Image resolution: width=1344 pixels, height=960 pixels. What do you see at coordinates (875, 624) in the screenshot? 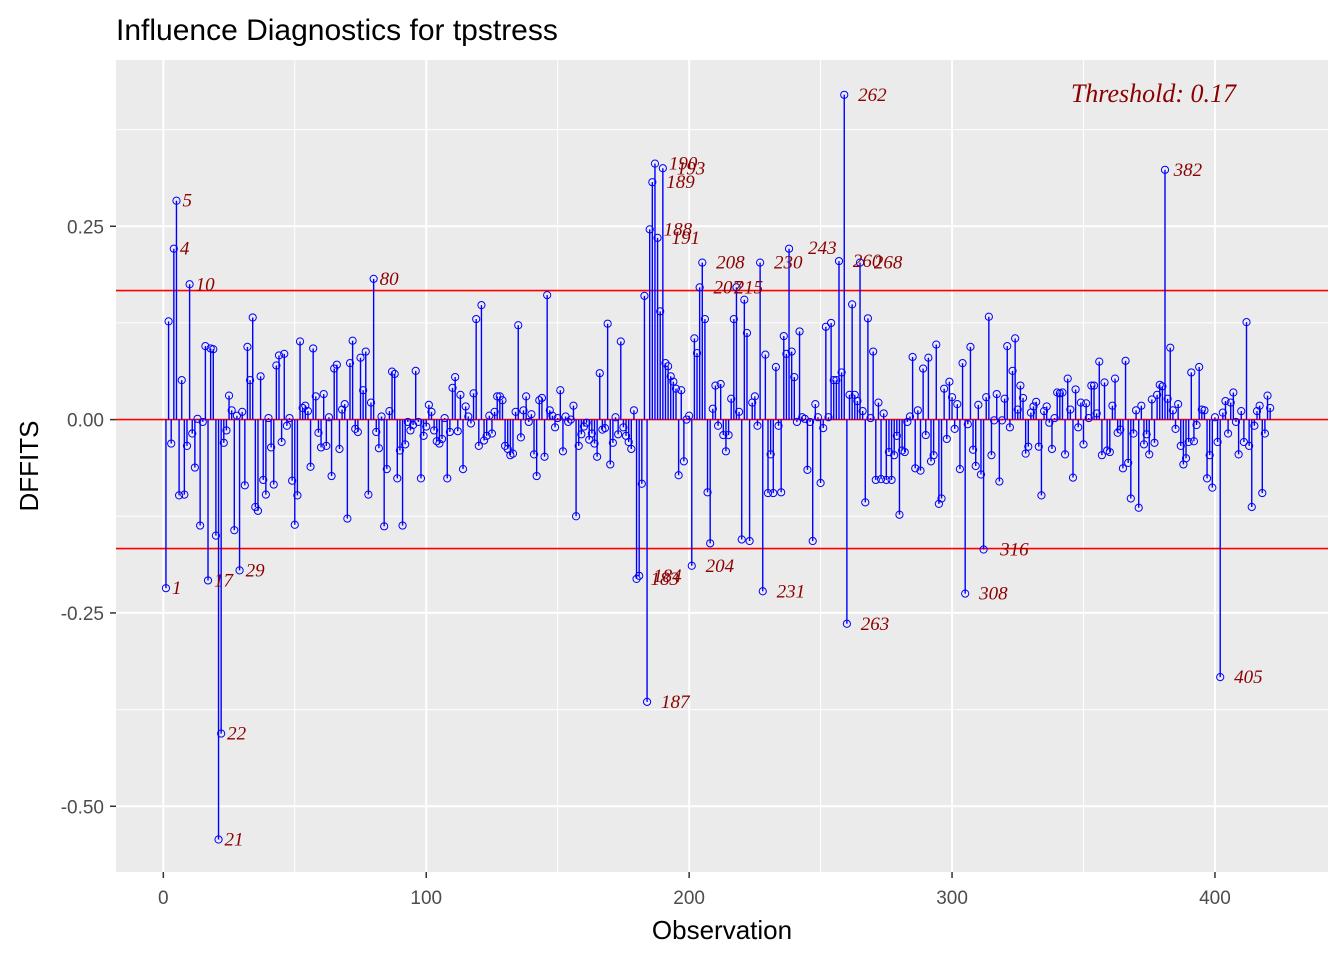
I see `observation-label: 263` at bounding box center [875, 624].